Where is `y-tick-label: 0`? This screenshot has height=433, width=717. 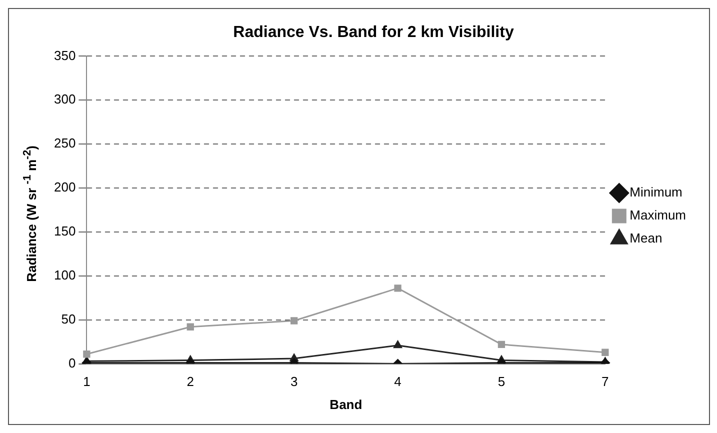
y-tick-label: 0 is located at coordinates (72, 362).